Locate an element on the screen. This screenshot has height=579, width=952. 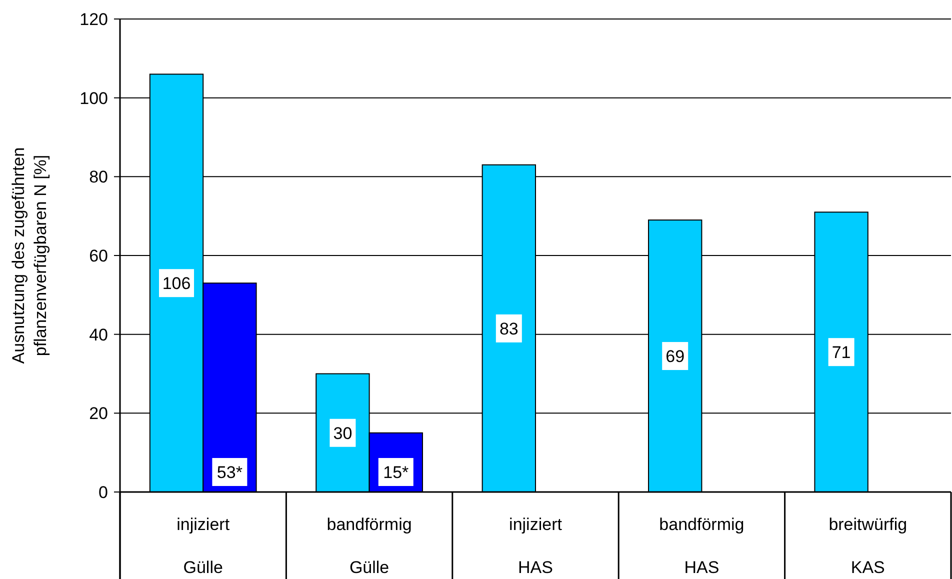
y-tick-label: 100 is located at coordinates (94, 98).